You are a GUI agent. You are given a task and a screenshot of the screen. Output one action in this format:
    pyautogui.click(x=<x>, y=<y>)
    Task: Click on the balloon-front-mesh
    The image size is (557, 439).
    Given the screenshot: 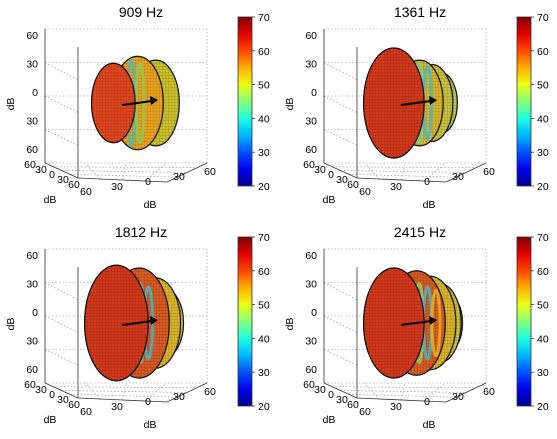 What is the action you would take?
    pyautogui.click(x=116, y=323)
    